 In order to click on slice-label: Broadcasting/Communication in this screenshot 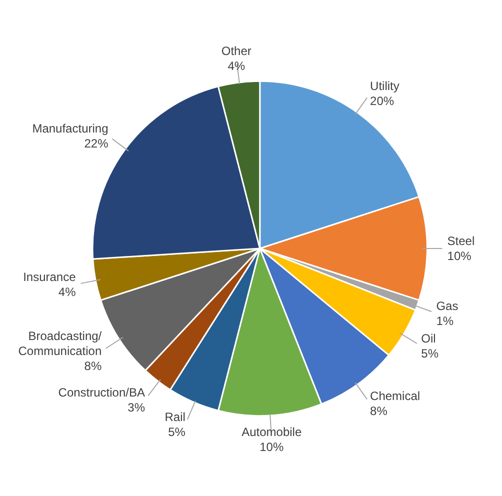, I will do `click(60, 343)`.